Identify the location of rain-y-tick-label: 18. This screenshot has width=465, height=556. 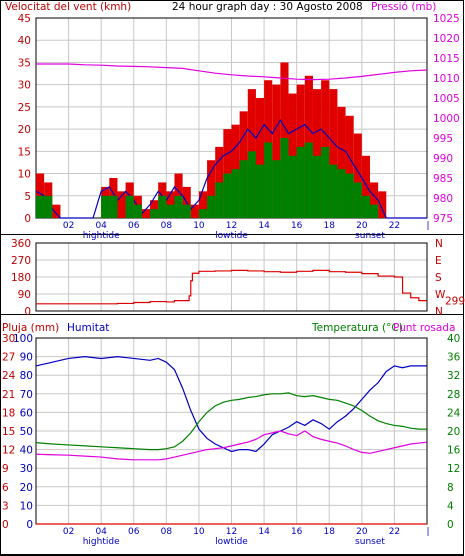
(8, 413).